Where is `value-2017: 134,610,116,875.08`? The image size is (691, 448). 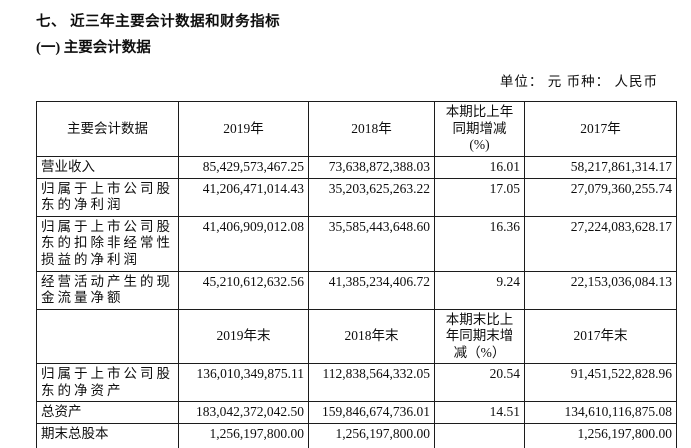
value-2017: 134,610,116,875.08 is located at coordinates (600, 412).